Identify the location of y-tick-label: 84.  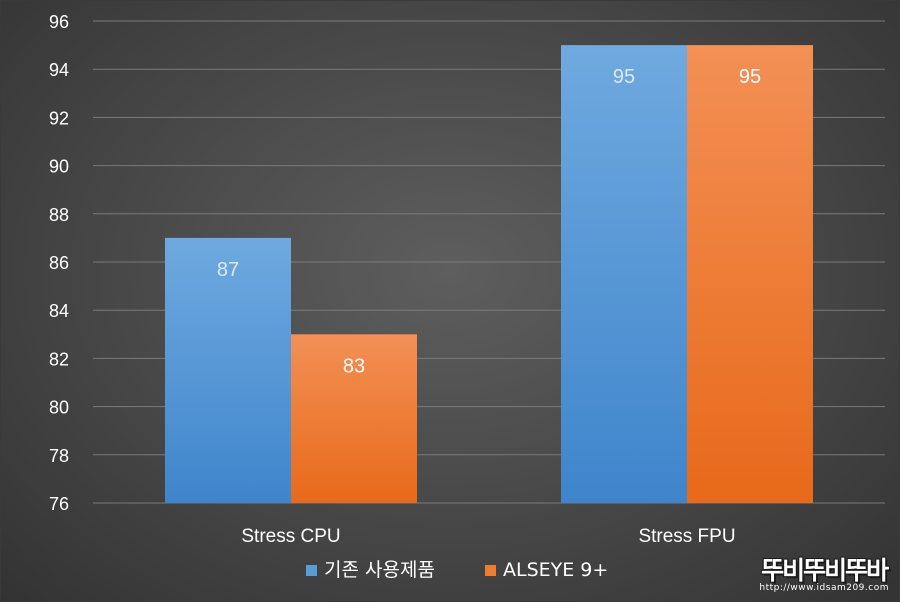
(59, 311).